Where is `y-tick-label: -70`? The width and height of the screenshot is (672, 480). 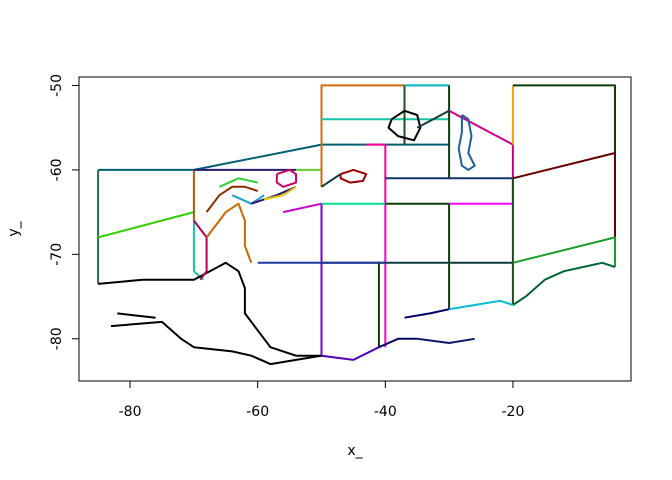
y-tick-label: -70 is located at coordinates (57, 254).